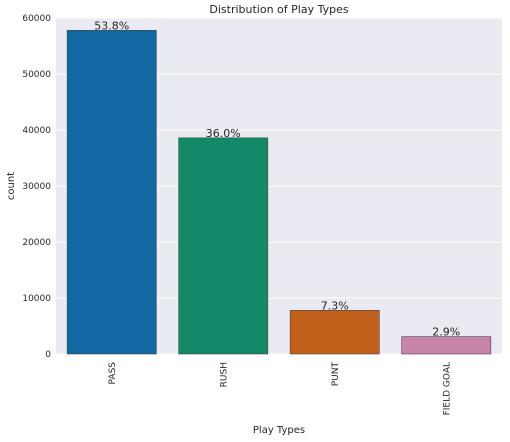  I want to click on x-axis-title: Play Types, so click(279, 430).